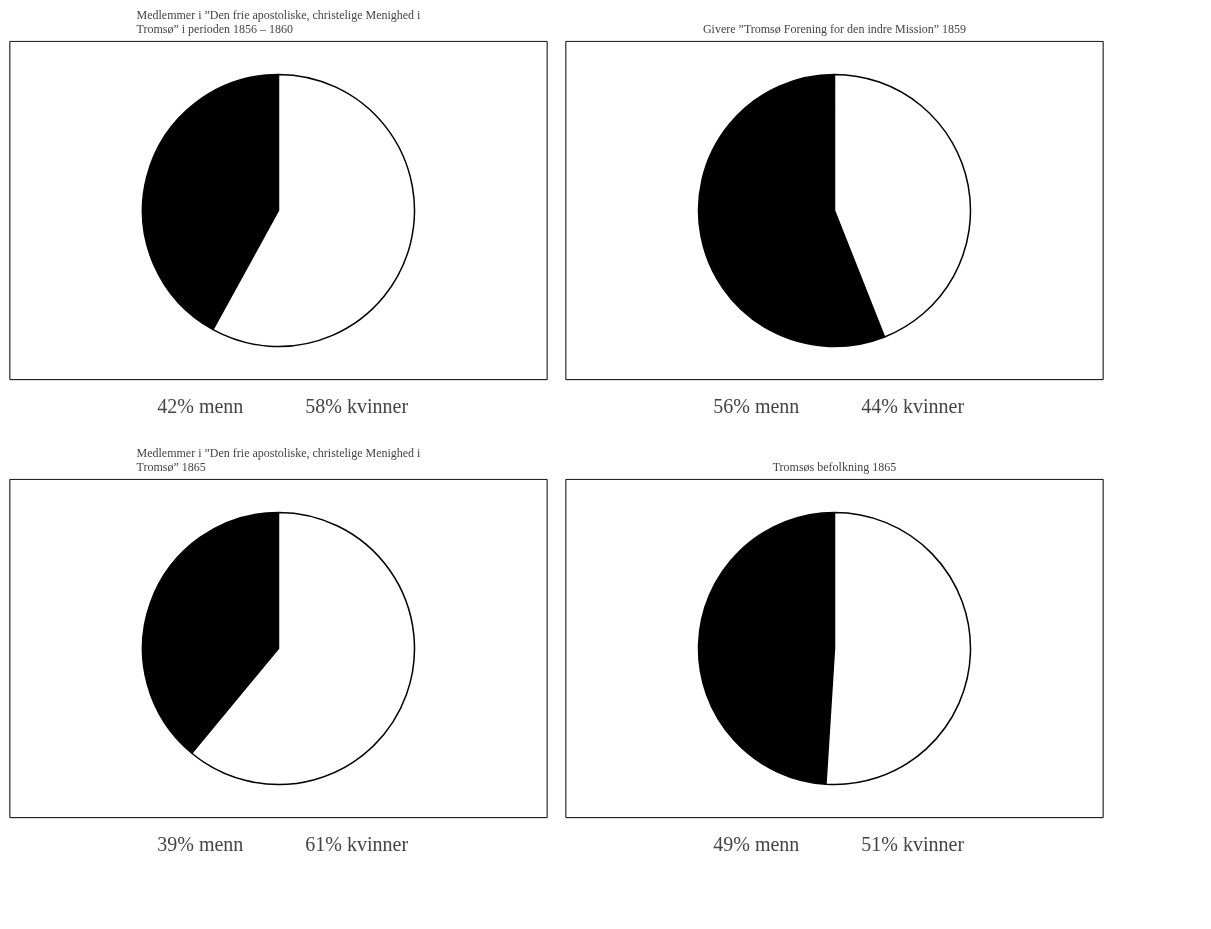 The width and height of the screenshot is (1211, 929). What do you see at coordinates (756, 405) in the screenshot?
I see `text: 56% menn` at bounding box center [756, 405].